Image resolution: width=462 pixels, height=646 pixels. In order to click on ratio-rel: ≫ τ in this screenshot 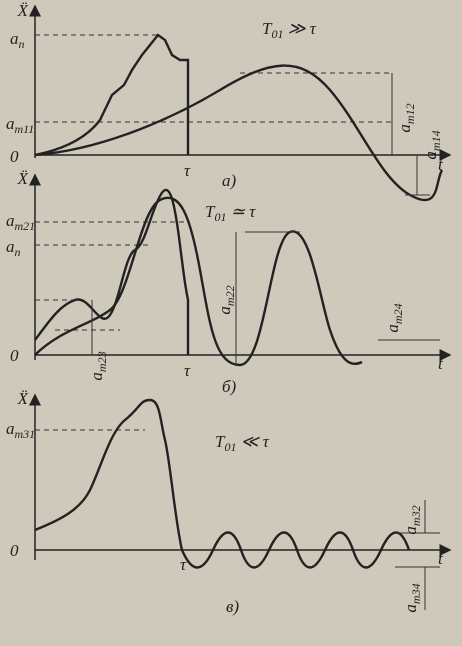, I will do `click(299, 28)`.